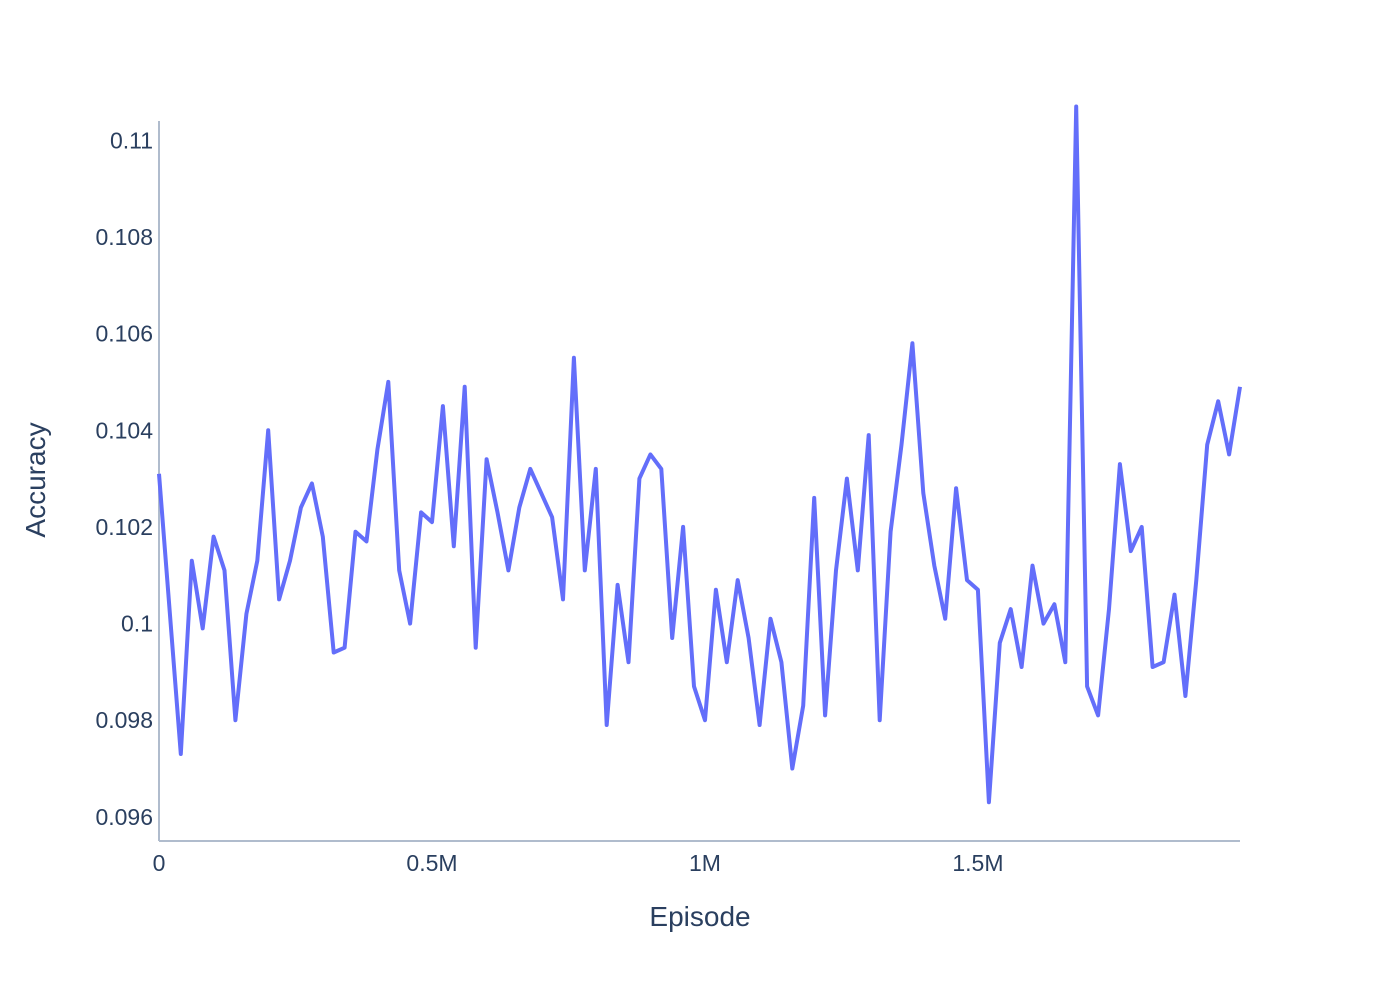 This screenshot has width=1400, height=1005. Describe the element at coordinates (124, 720) in the screenshot. I see `y-tick-label: 0.098` at that location.